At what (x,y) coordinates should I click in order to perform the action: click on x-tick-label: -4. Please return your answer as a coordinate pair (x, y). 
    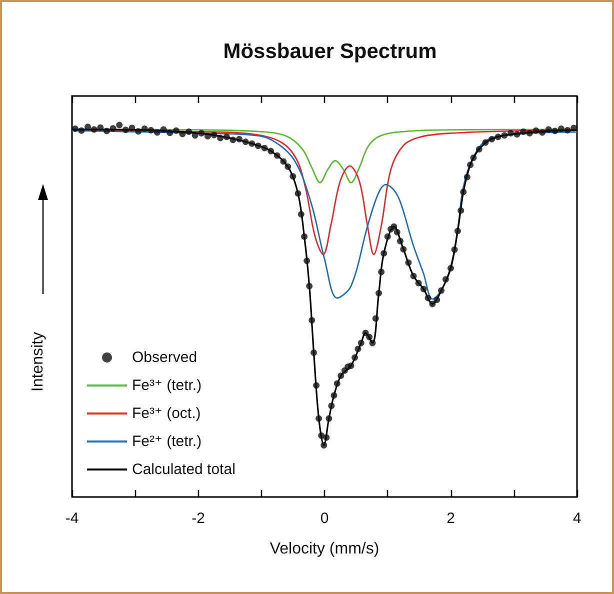
    Looking at the image, I should click on (72, 518).